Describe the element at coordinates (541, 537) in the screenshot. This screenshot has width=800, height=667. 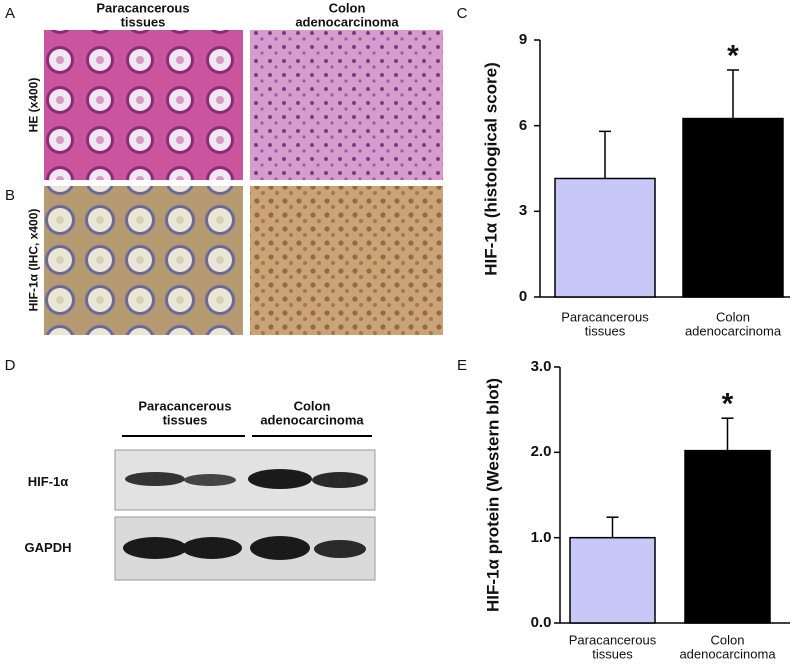
I see `y-tick-label: 1.0` at that location.